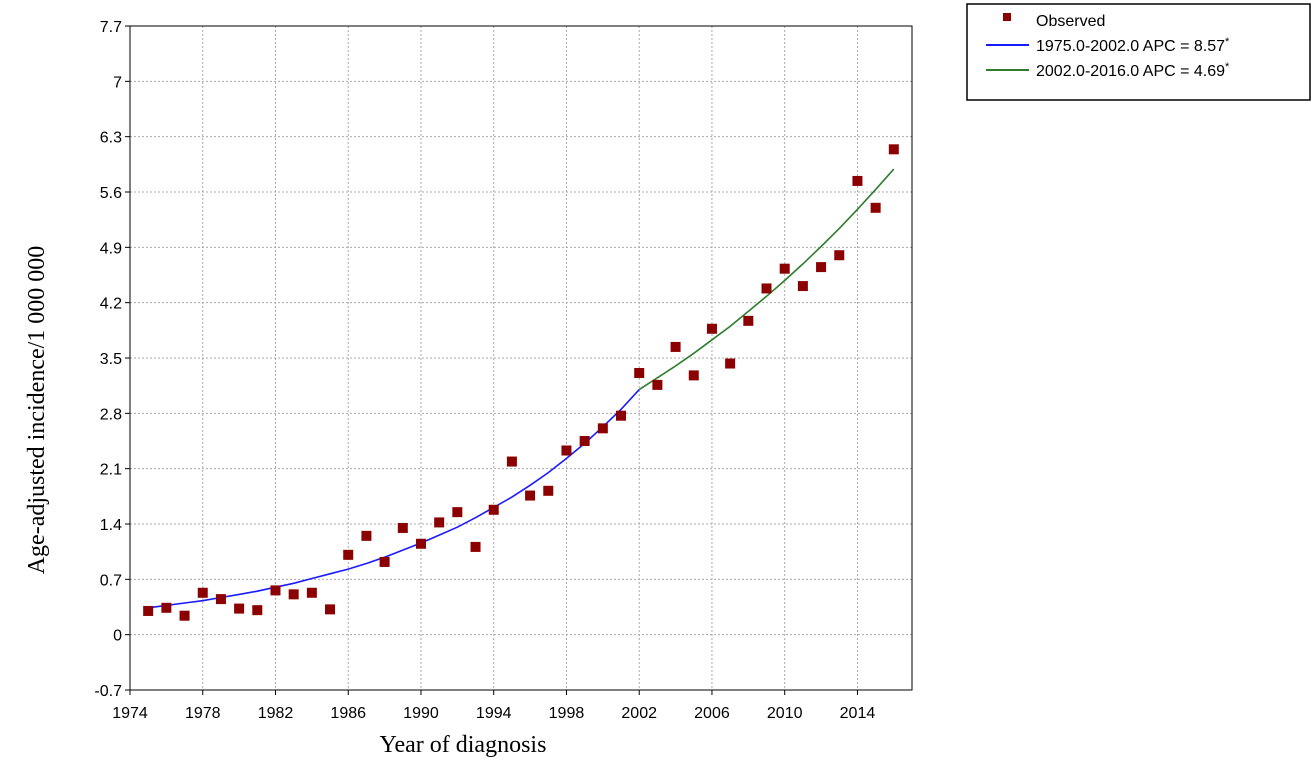  What do you see at coordinates (111, 414) in the screenshot?
I see `y-tick-label: 2.8` at bounding box center [111, 414].